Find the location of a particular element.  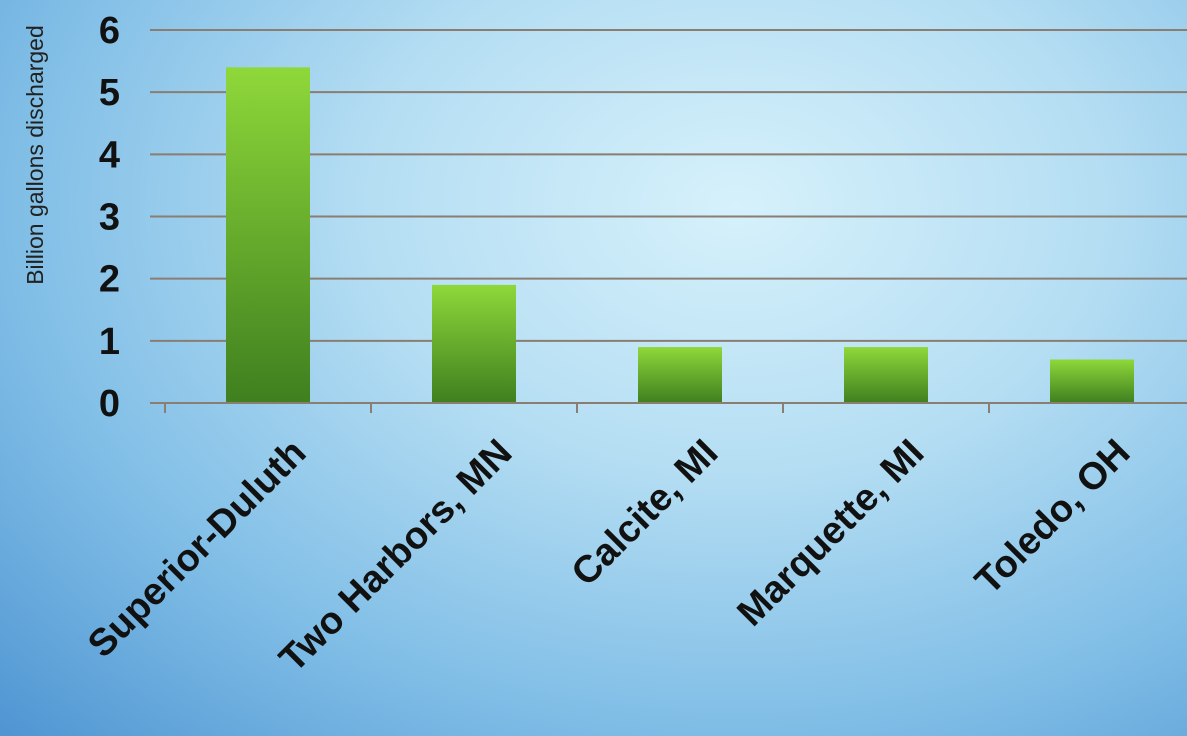

y-axis-title: Billion gallons discharged is located at coordinates (35, 155).